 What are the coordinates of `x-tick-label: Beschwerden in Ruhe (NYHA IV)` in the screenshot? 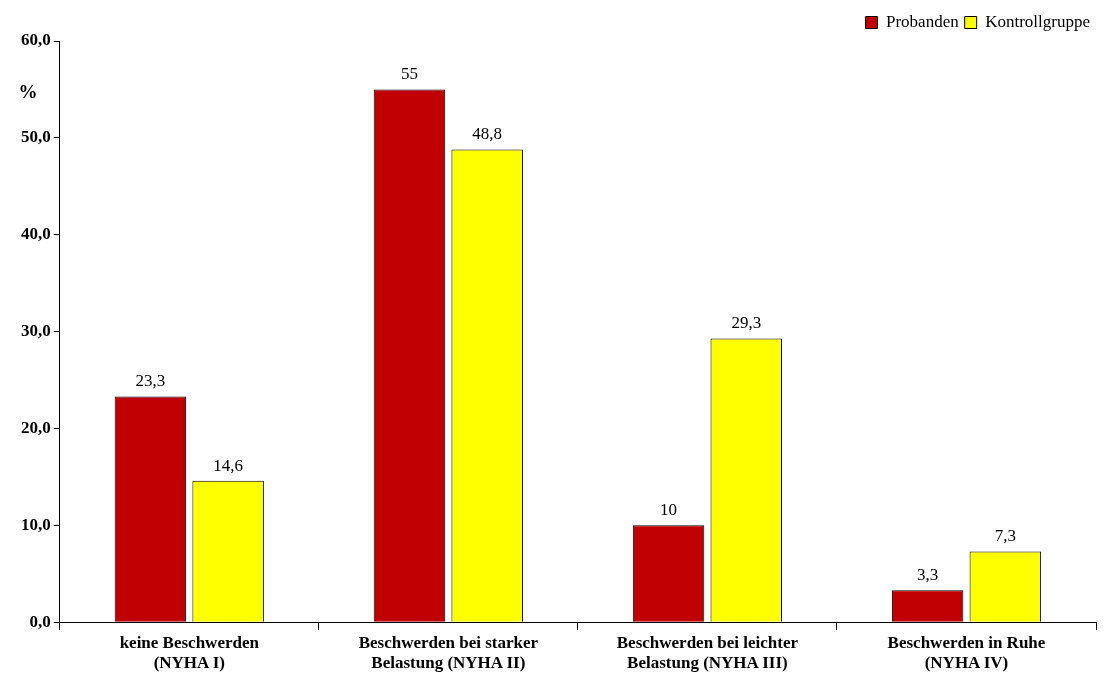 It's located at (966, 652).